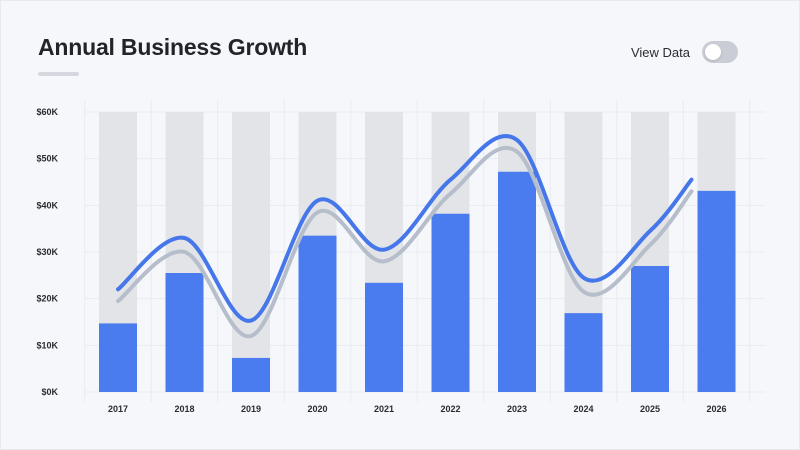 Image resolution: width=800 pixels, height=450 pixels. What do you see at coordinates (583, 352) in the screenshot?
I see `bar-2024` at bounding box center [583, 352].